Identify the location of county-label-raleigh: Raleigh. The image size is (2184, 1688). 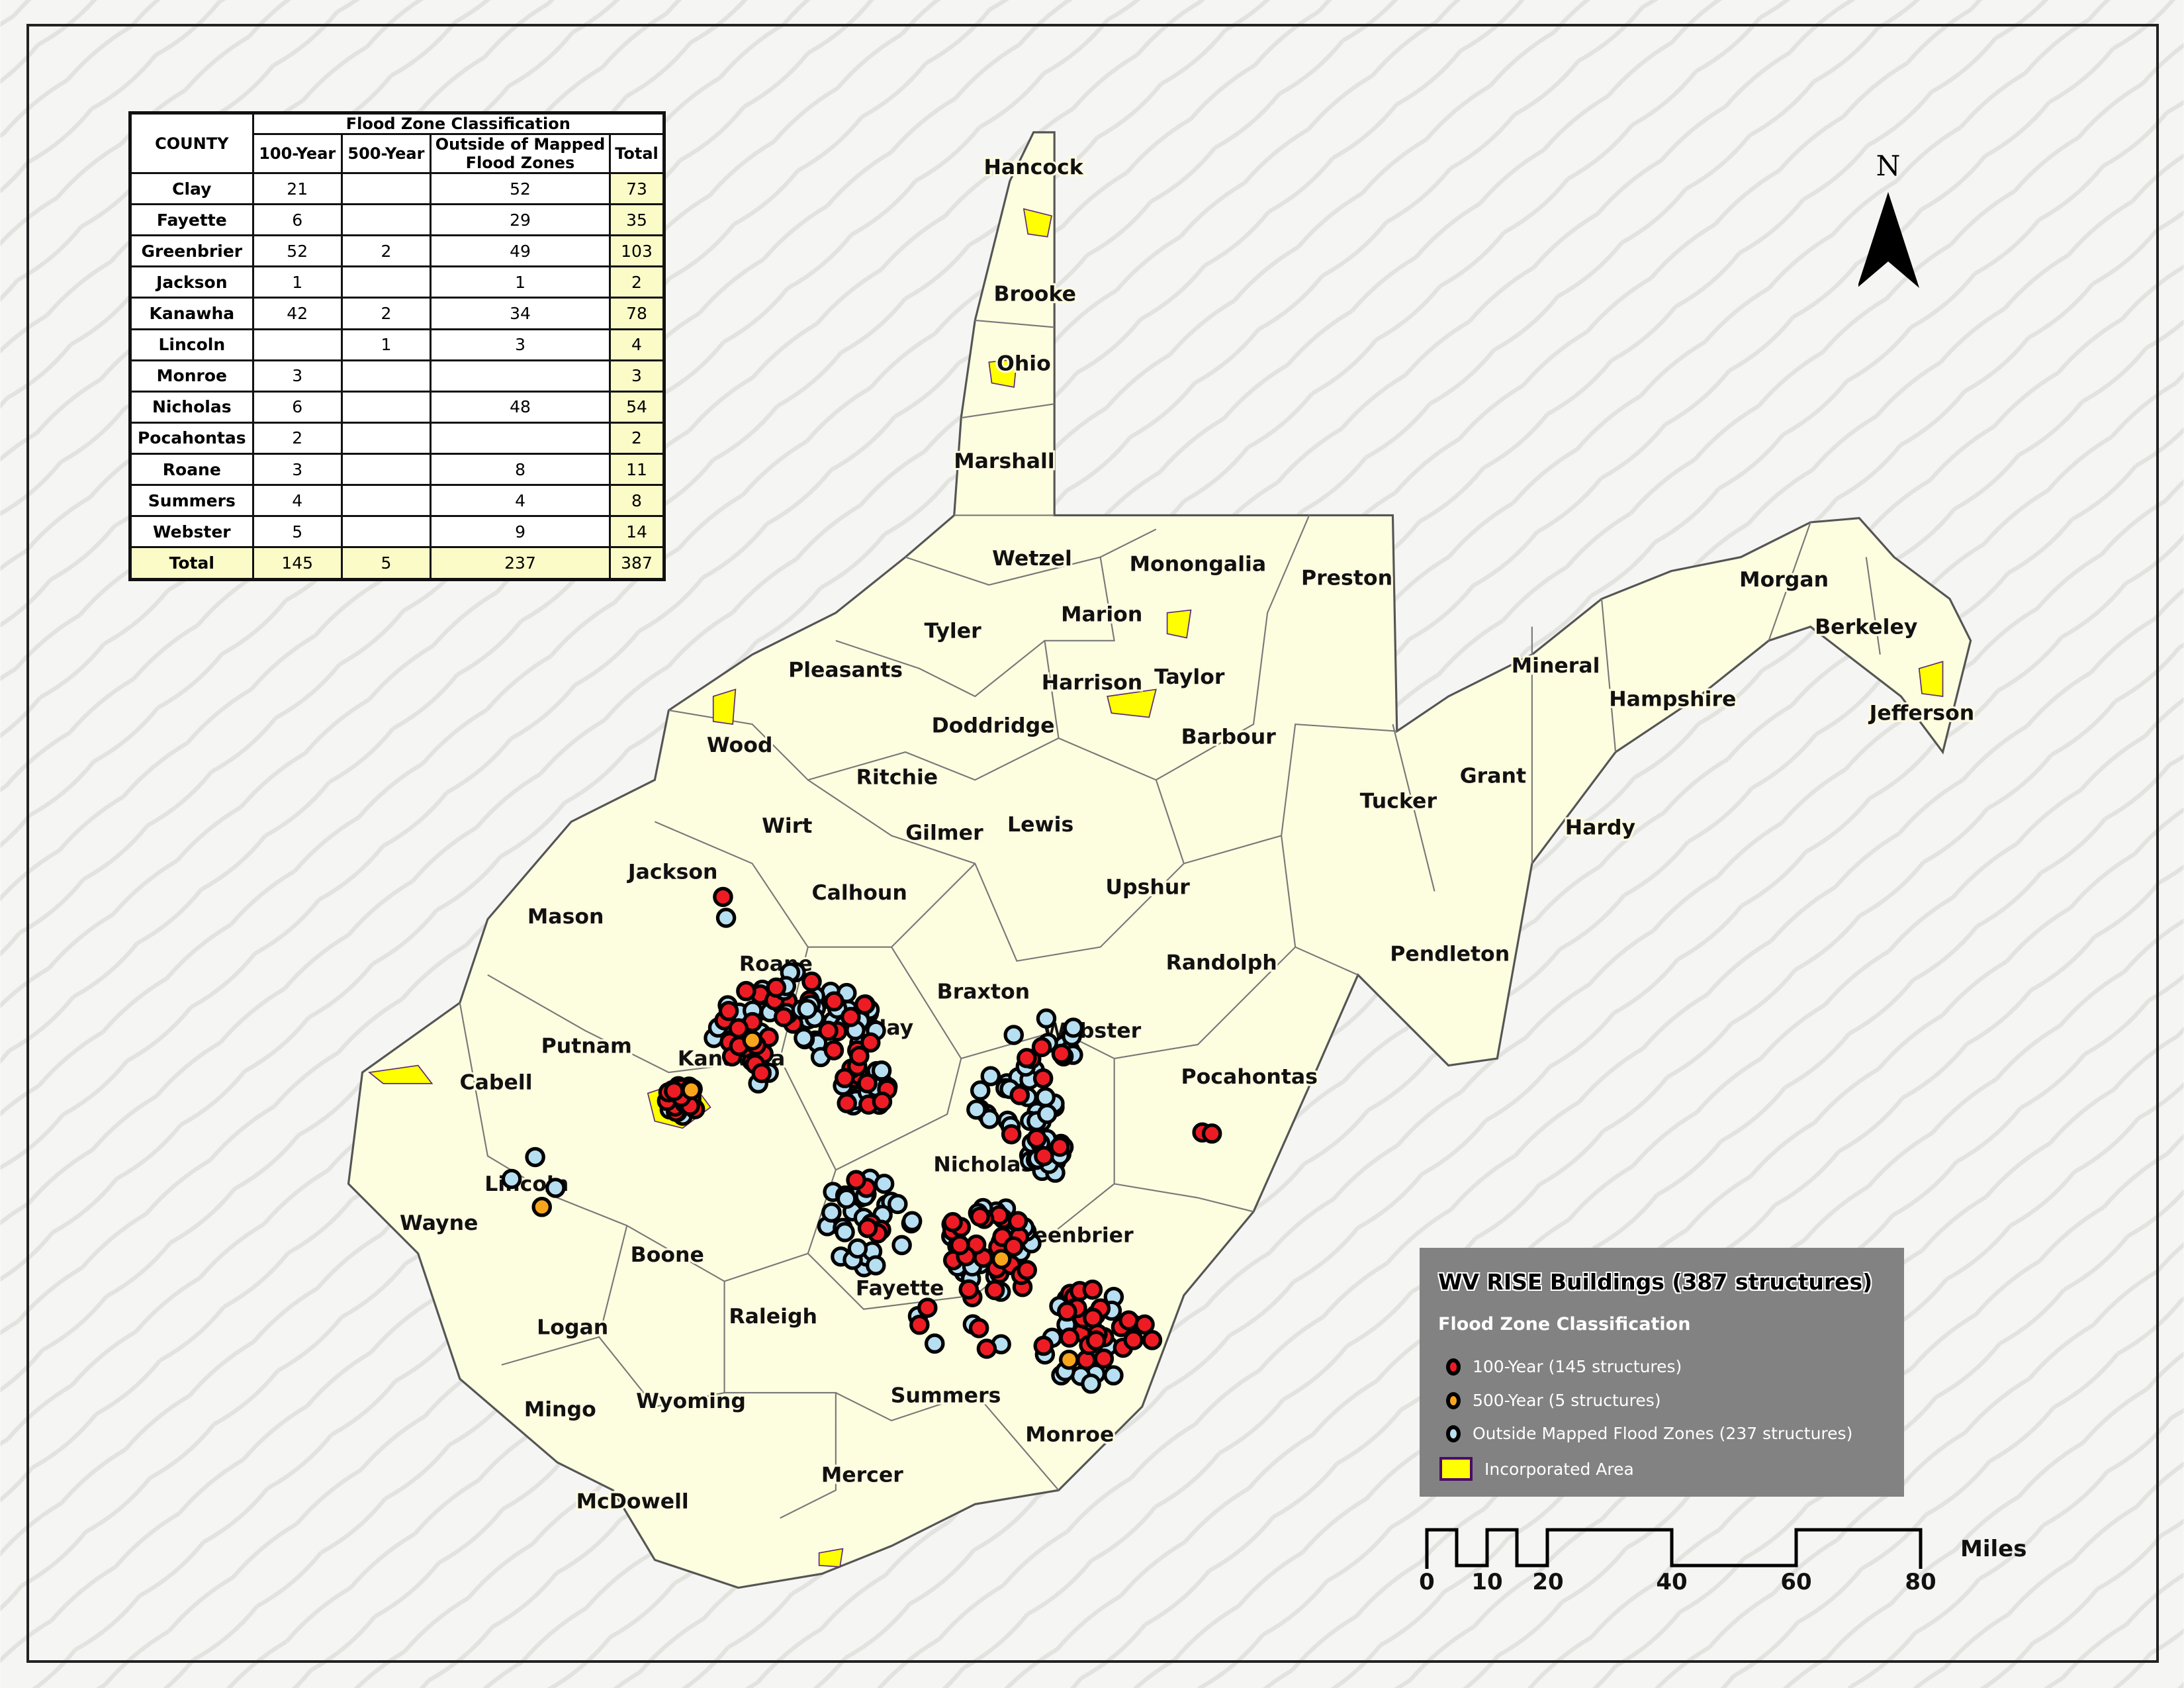
(773, 1317).